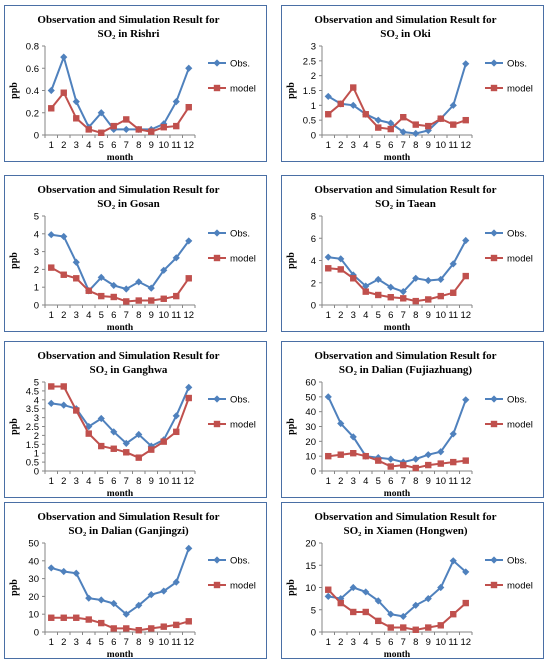 The height and width of the screenshot is (671, 550). Describe the element at coordinates (405, 204) in the screenshot. I see `chart-title-line2: SO₂ in Taean` at that location.